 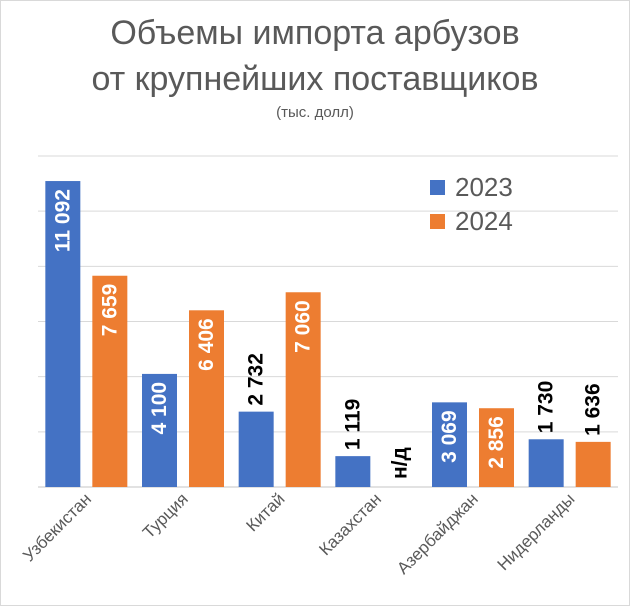 What do you see at coordinates (256, 379) in the screenshot?
I see `data-label: 2 732` at bounding box center [256, 379].